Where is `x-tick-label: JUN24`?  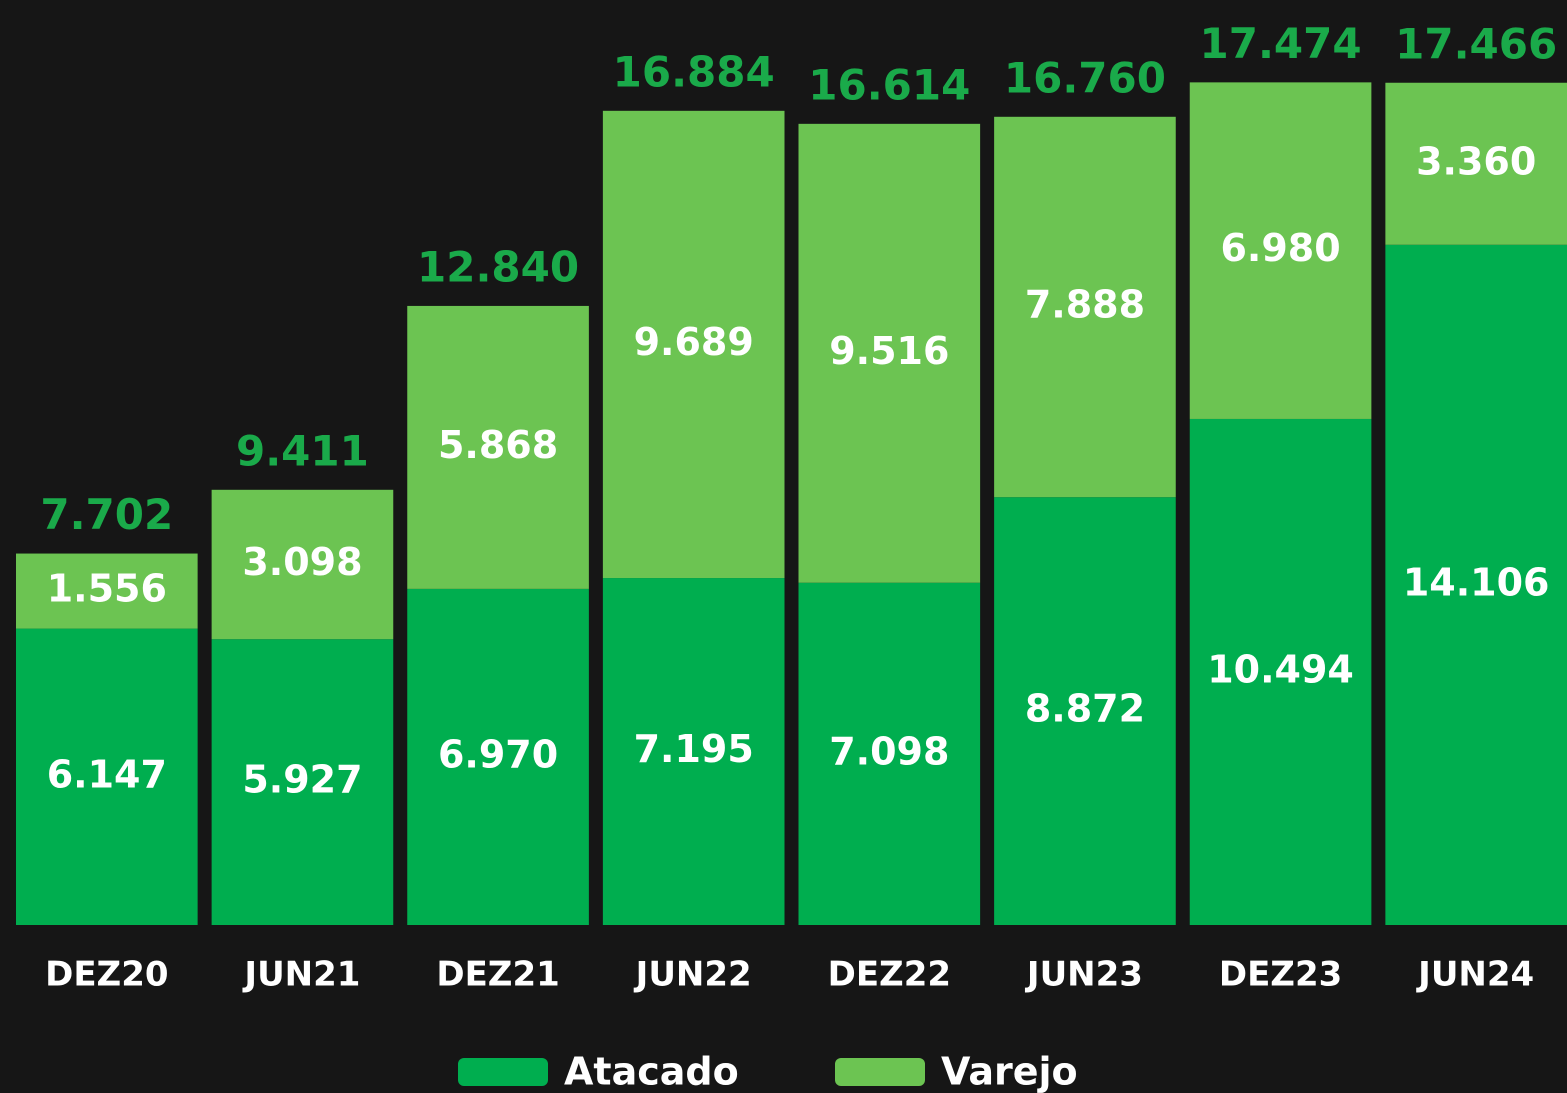 x-tick-label: JUN24 is located at coordinates (1475, 975).